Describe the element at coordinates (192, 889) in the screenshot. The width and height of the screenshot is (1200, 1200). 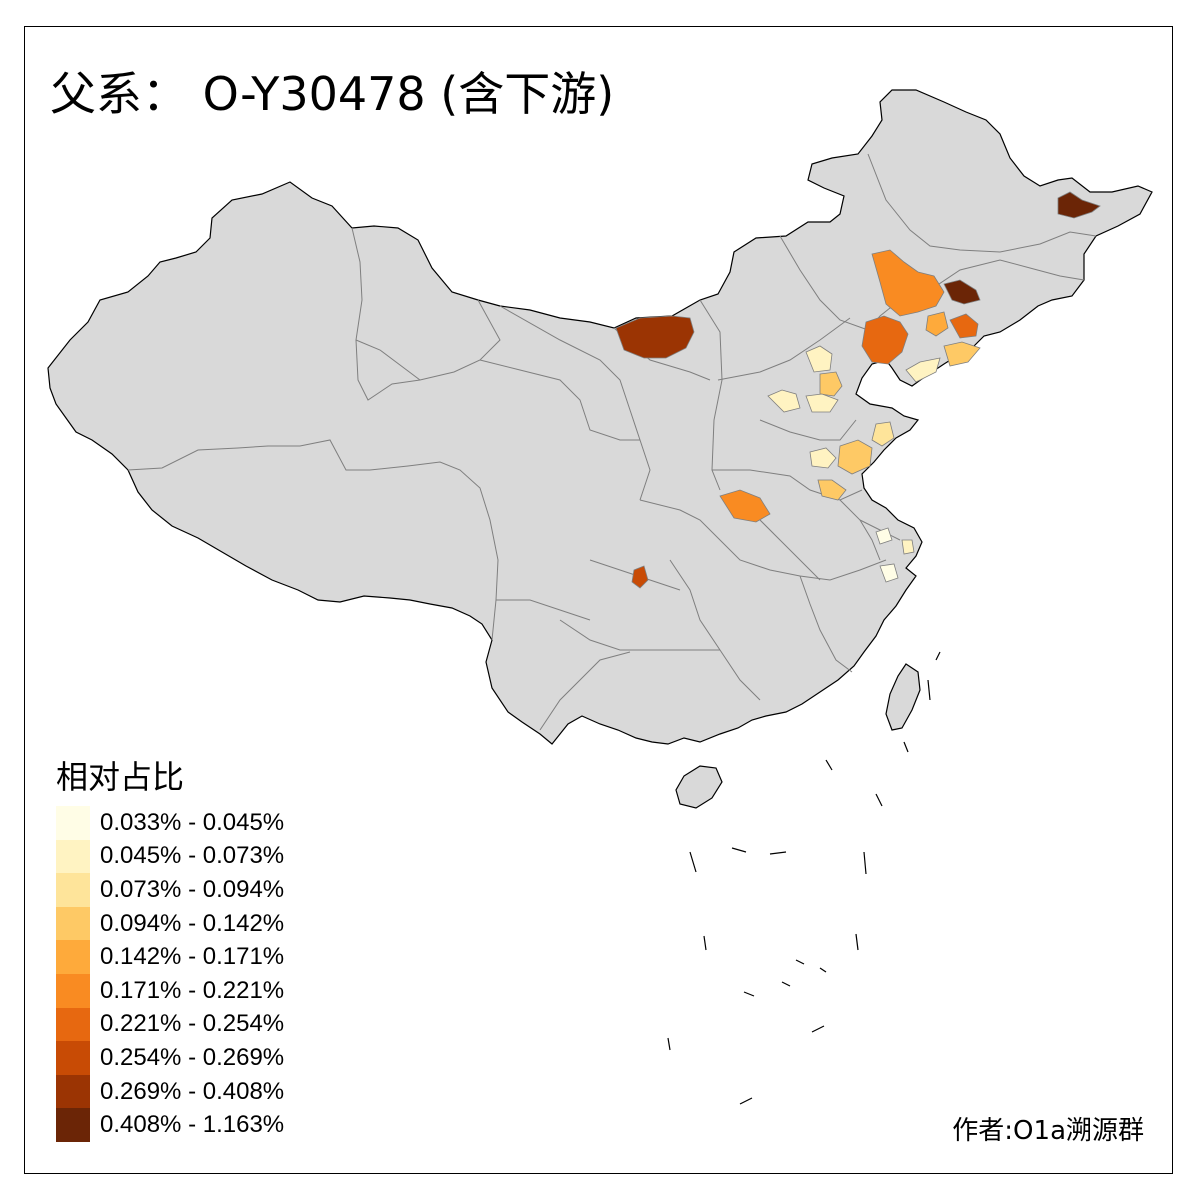
I see `legend-label: 0.073% - 0.094%` at that location.